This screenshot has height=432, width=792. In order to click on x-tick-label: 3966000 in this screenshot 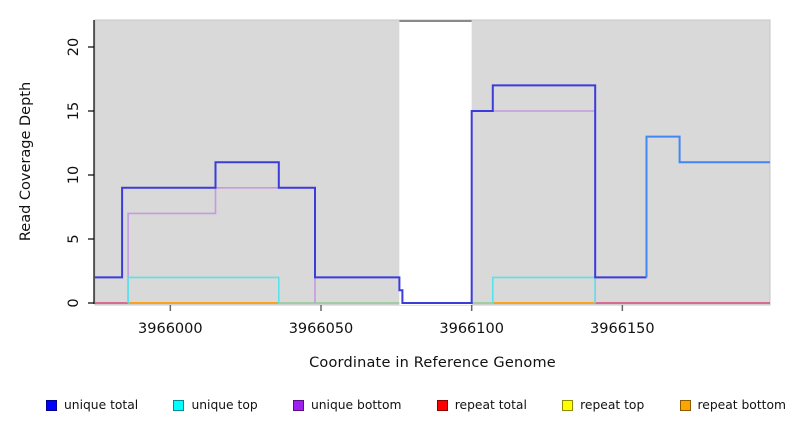, I will do `click(170, 329)`.